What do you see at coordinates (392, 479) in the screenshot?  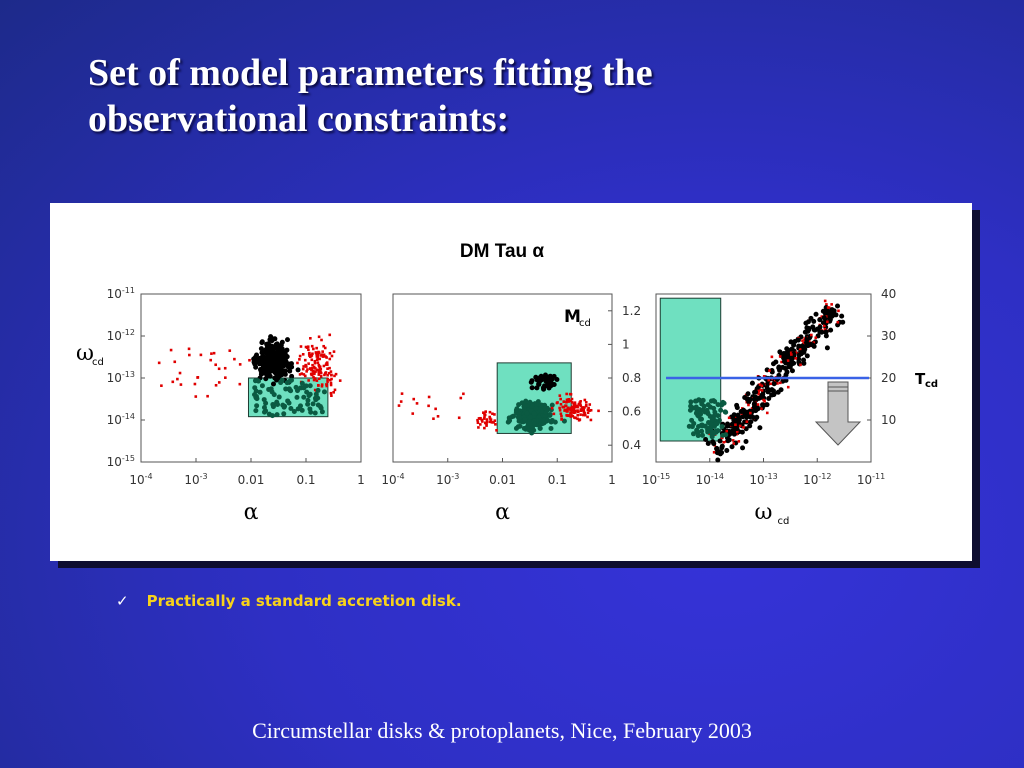 I see `x-tick-label: 10-4` at bounding box center [392, 479].